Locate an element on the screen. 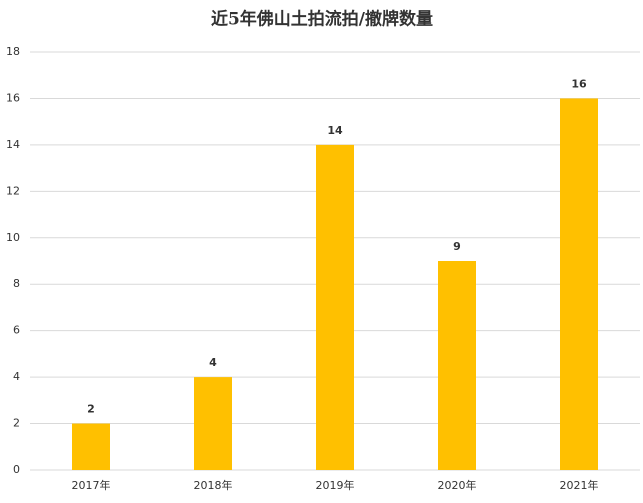  value-label: 16 is located at coordinates (579, 83).